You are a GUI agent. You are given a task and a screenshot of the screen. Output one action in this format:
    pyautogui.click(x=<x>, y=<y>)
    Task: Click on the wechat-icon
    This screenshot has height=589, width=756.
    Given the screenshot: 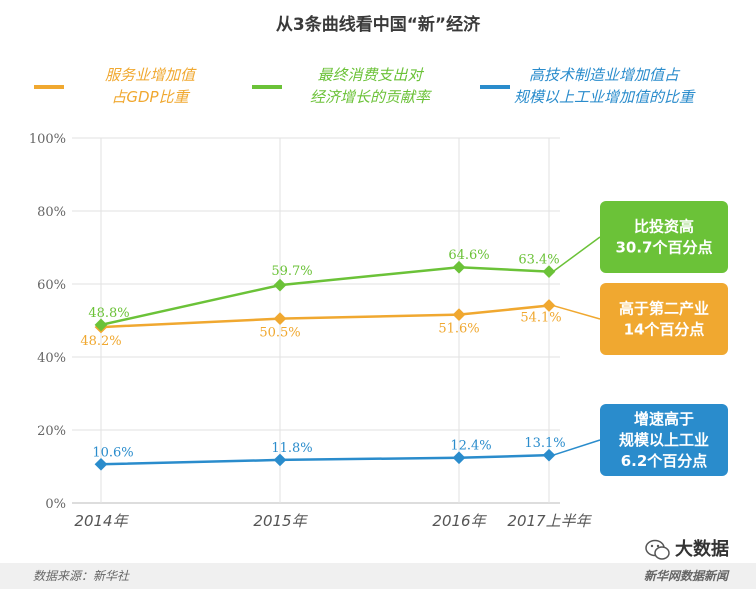 What is the action you would take?
    pyautogui.click(x=657, y=549)
    